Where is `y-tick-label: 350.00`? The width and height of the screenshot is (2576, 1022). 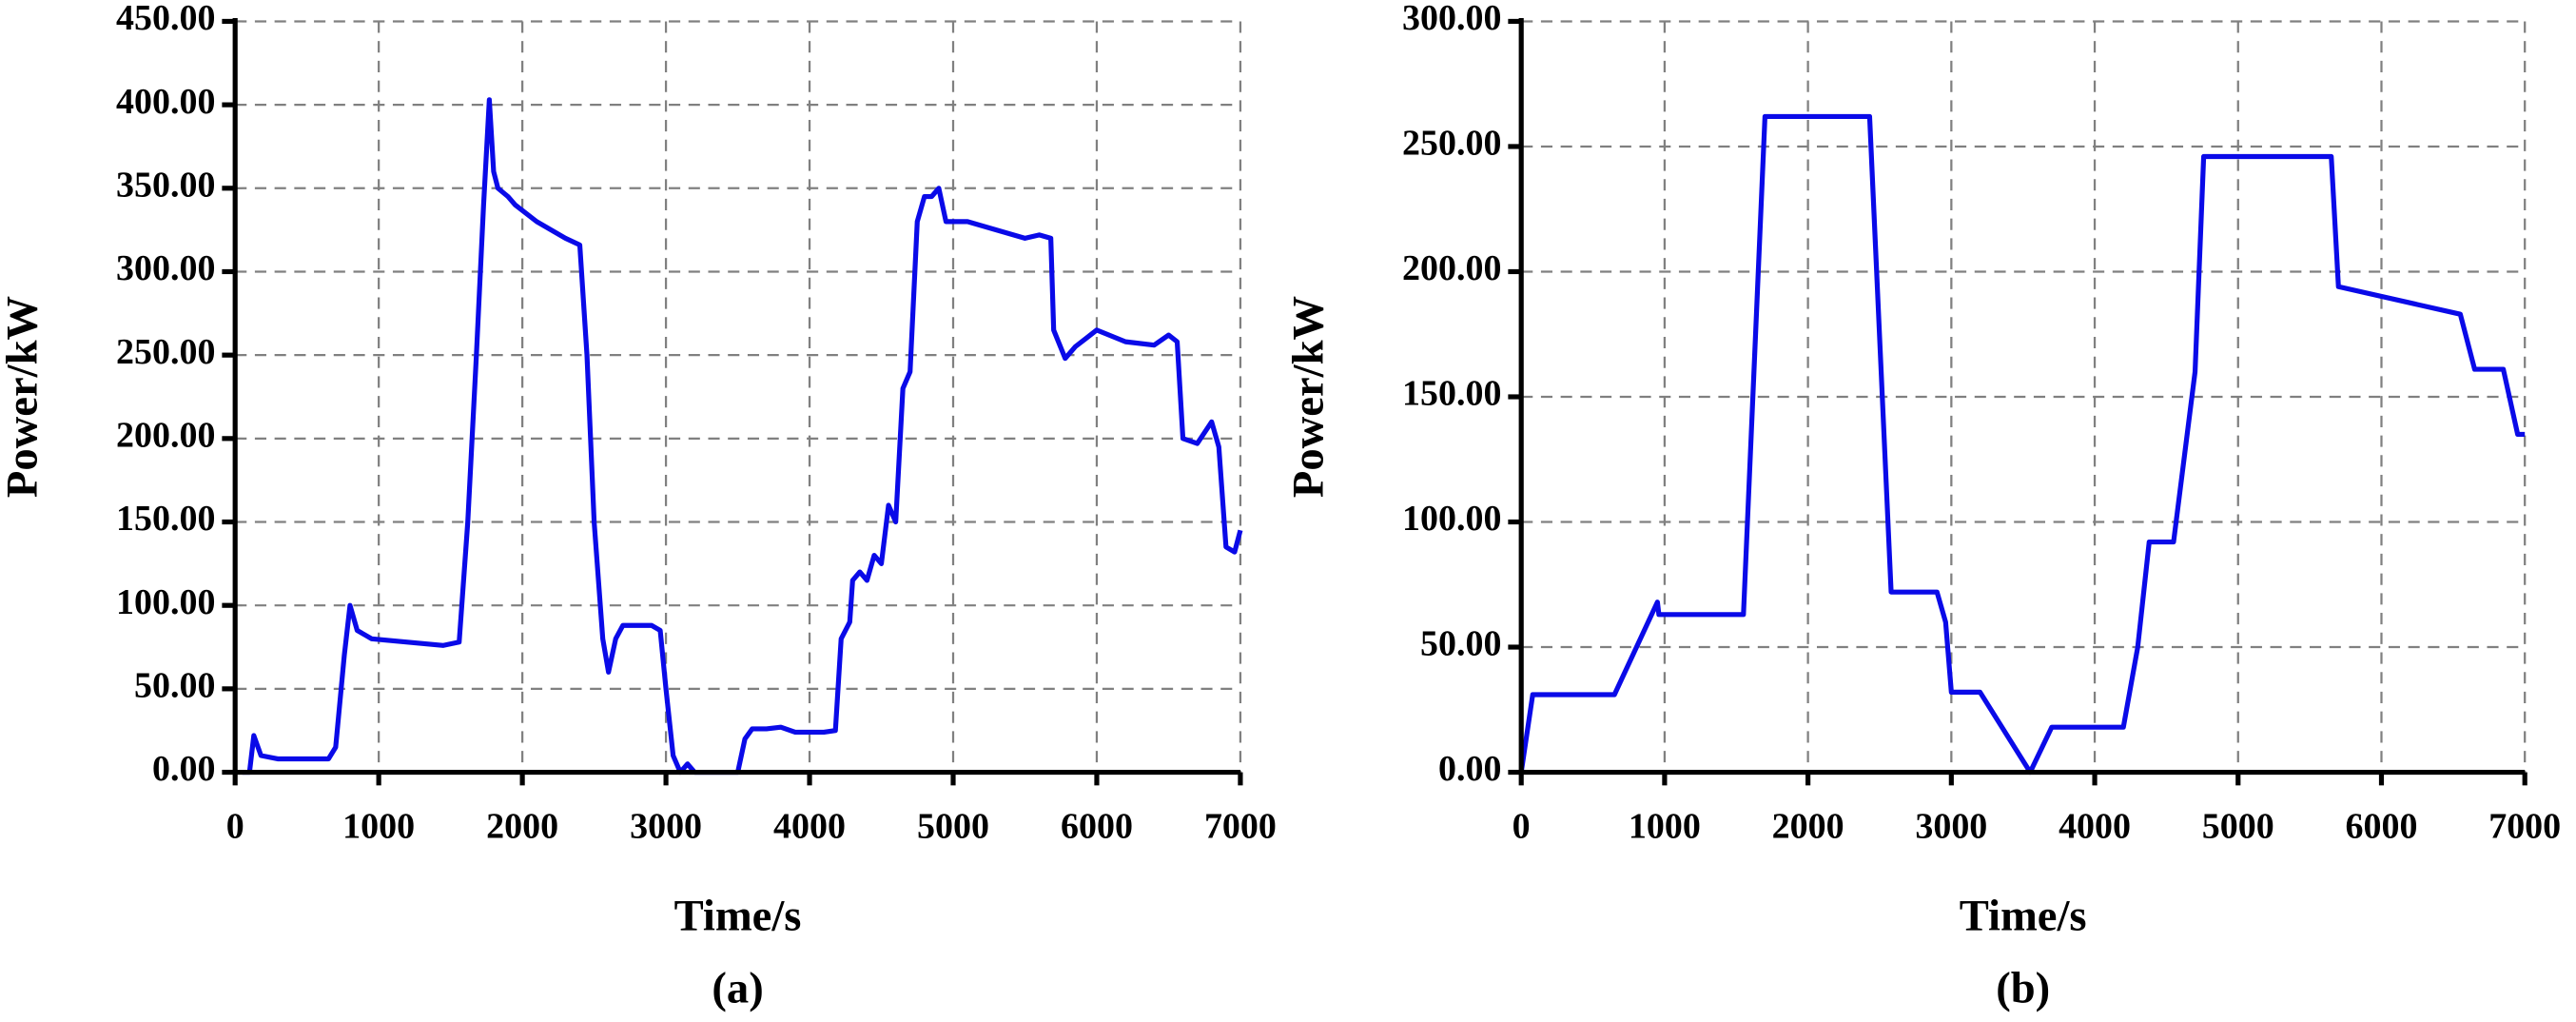
y-tick-label: 350.00 is located at coordinates (166, 186).